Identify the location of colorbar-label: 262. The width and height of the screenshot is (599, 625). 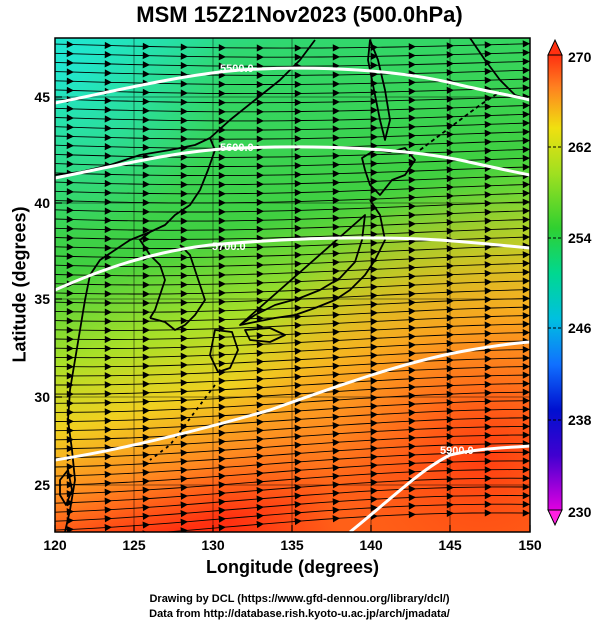
(580, 147).